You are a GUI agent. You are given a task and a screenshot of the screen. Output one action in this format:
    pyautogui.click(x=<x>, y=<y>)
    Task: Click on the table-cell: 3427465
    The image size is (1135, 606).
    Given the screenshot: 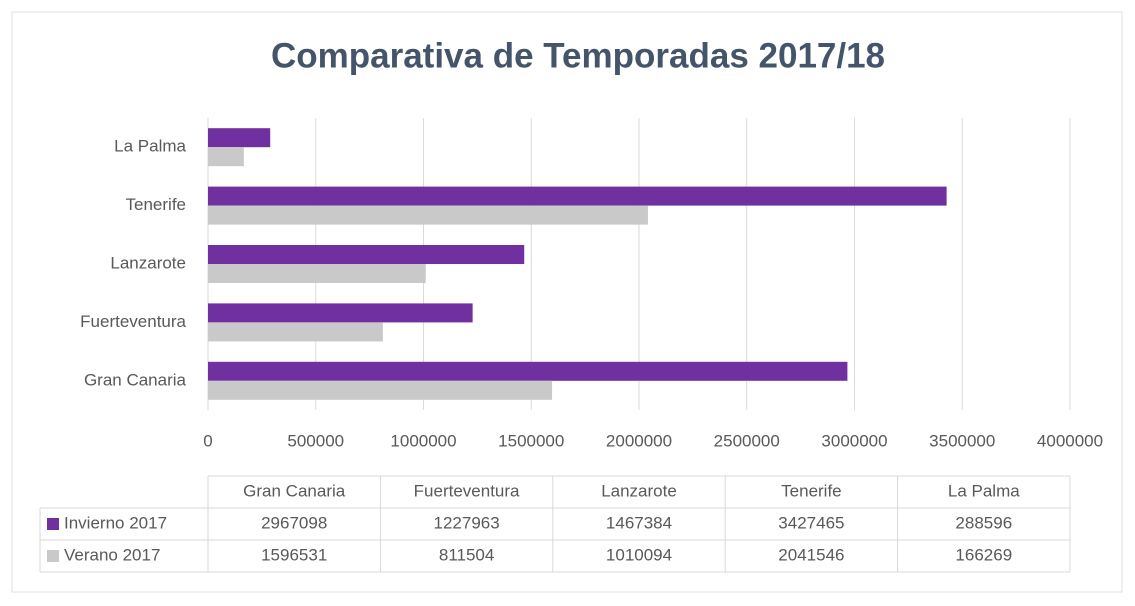 What is the action you would take?
    pyautogui.click(x=811, y=522)
    